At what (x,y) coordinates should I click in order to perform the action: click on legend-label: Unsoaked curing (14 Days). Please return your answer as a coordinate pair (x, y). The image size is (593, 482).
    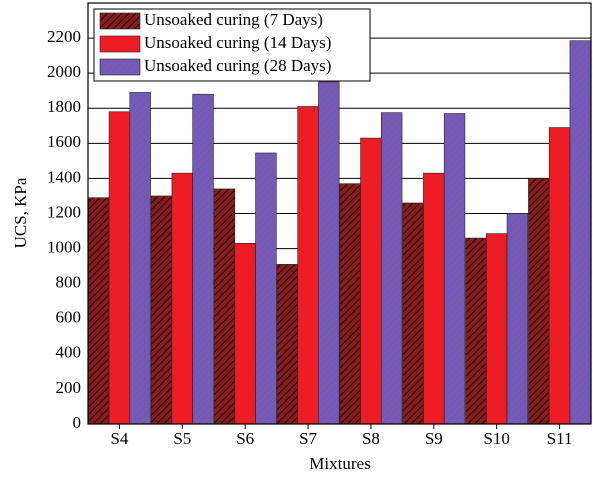
    Looking at the image, I should click on (237, 42).